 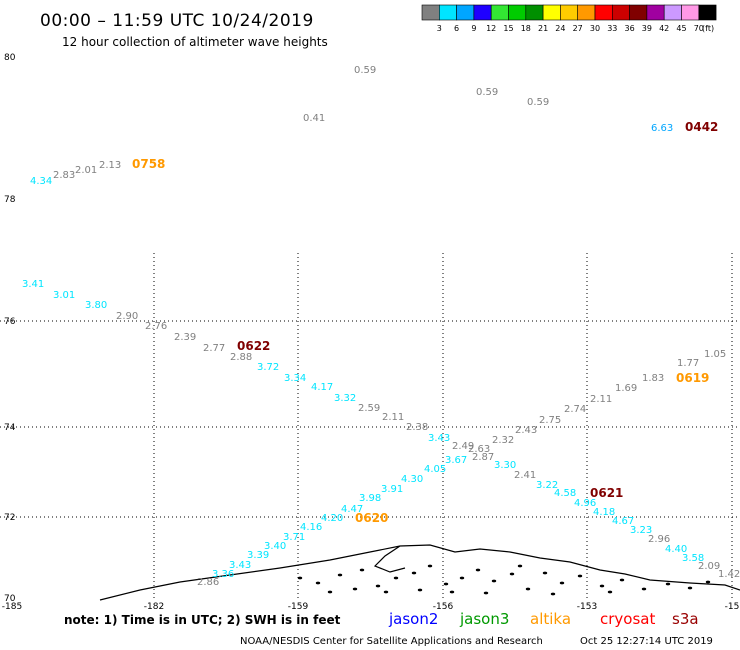 I want to click on wave-height-label: 3.39, so click(x=258, y=555).